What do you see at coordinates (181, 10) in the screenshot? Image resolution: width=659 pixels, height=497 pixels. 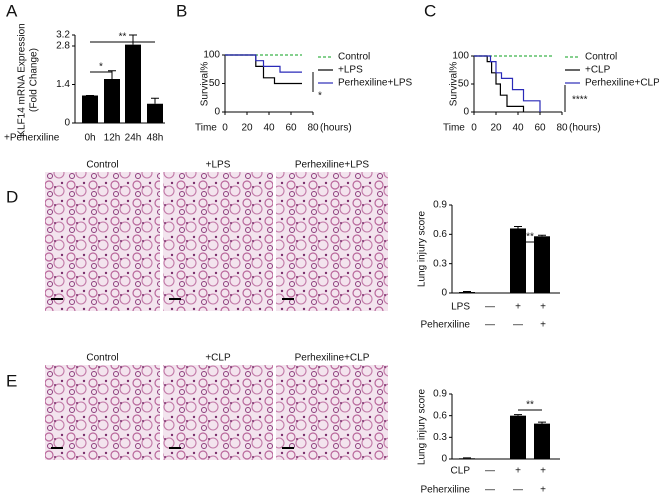 I see `panel-letter: B` at bounding box center [181, 10].